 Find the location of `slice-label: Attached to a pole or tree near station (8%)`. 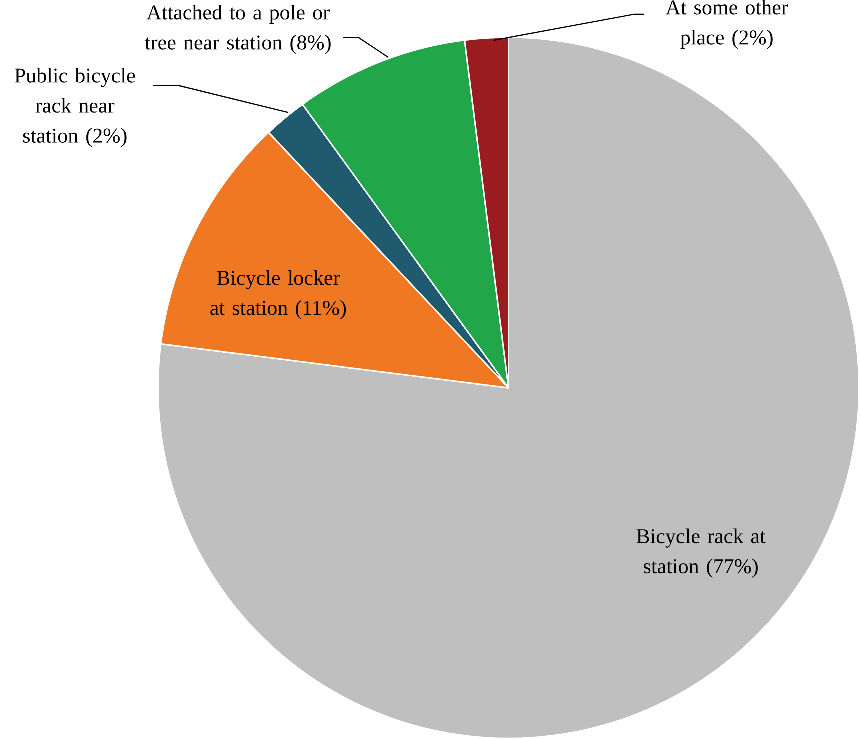

slice-label: Attached to a pole or tree near station (8%) is located at coordinates (238, 29).